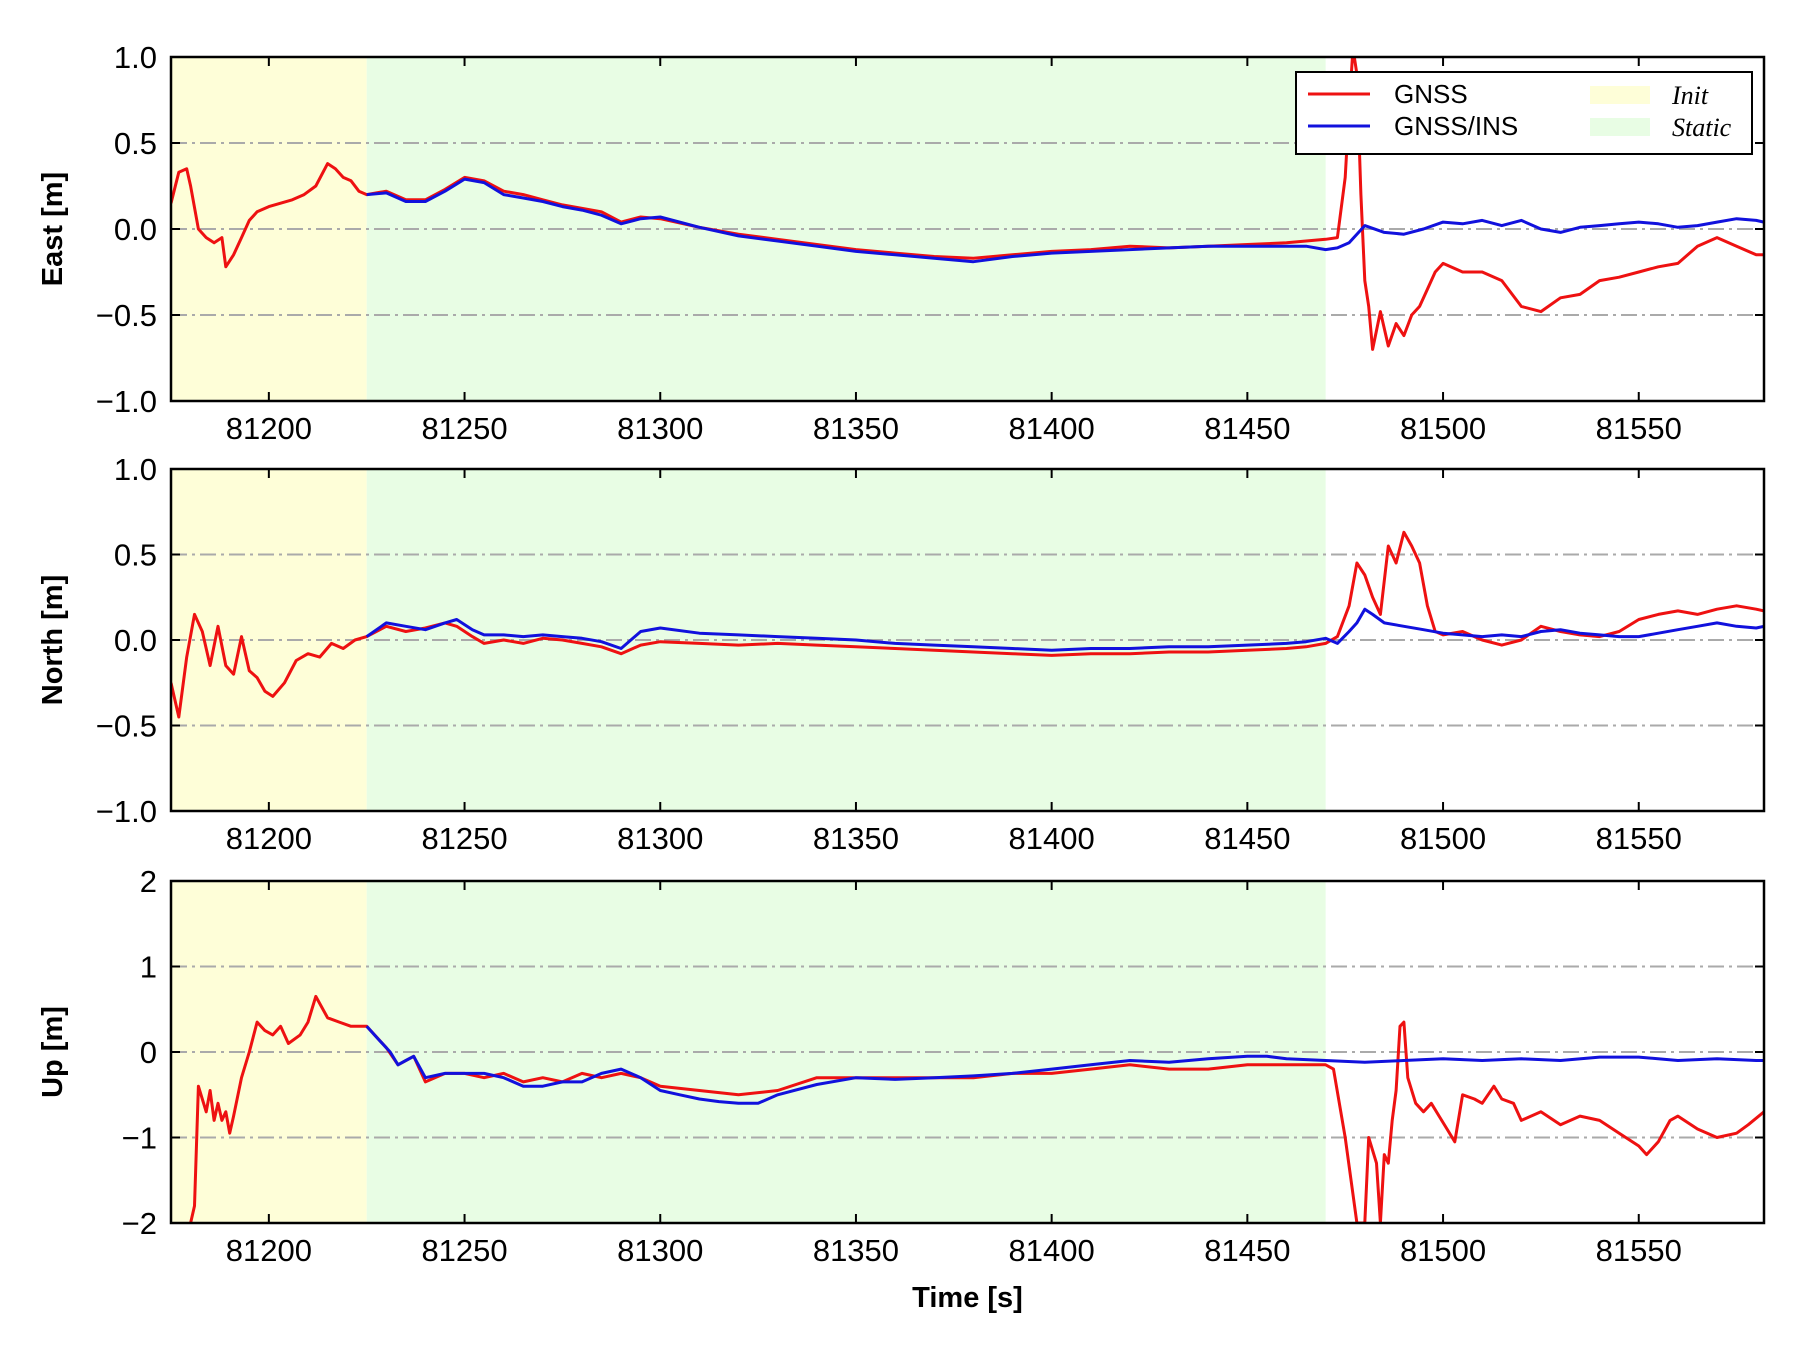 This screenshot has width=1800, height=1350. Describe the element at coordinates (148, 881) in the screenshot. I see `y-tick-label: 2` at that location.